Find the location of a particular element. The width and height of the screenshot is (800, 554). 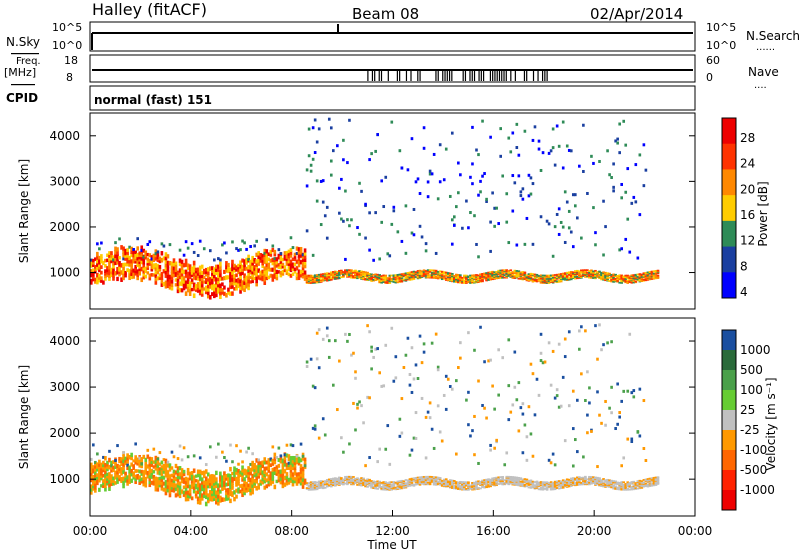

x-tick-label: 00:00 is located at coordinates (90, 531).